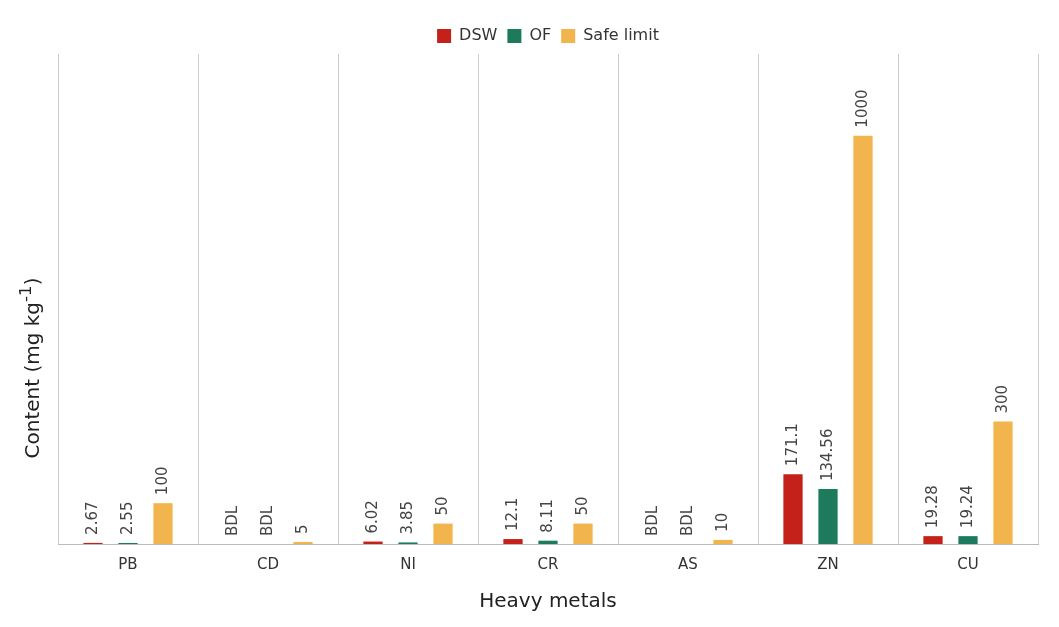 This screenshot has width=1059, height=627. What do you see at coordinates (161, 481) in the screenshot?
I see `data-label: 100` at bounding box center [161, 481].